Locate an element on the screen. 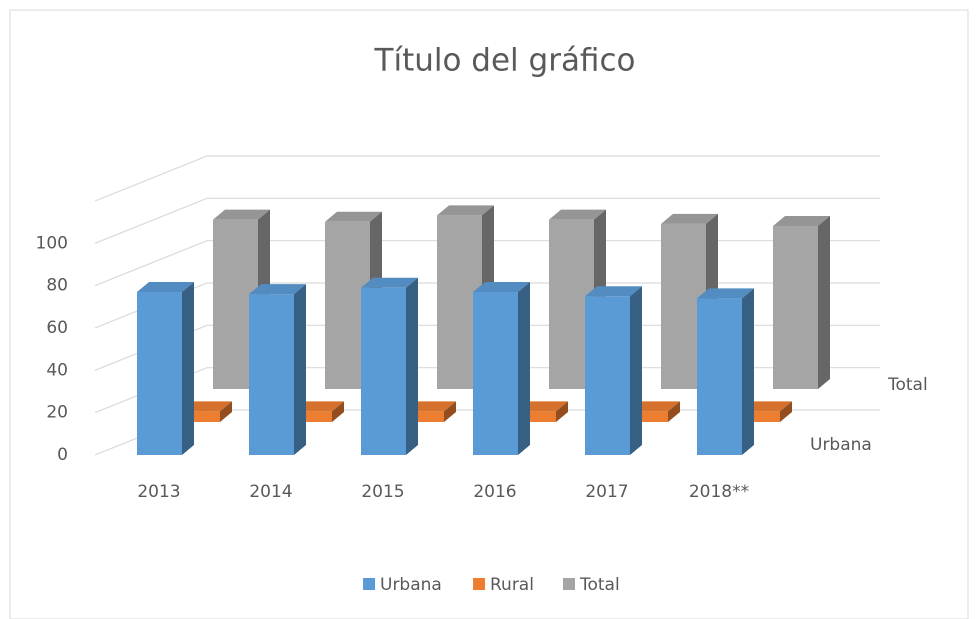 The width and height of the screenshot is (980, 619). y-tick-label: 80 is located at coordinates (57, 286).